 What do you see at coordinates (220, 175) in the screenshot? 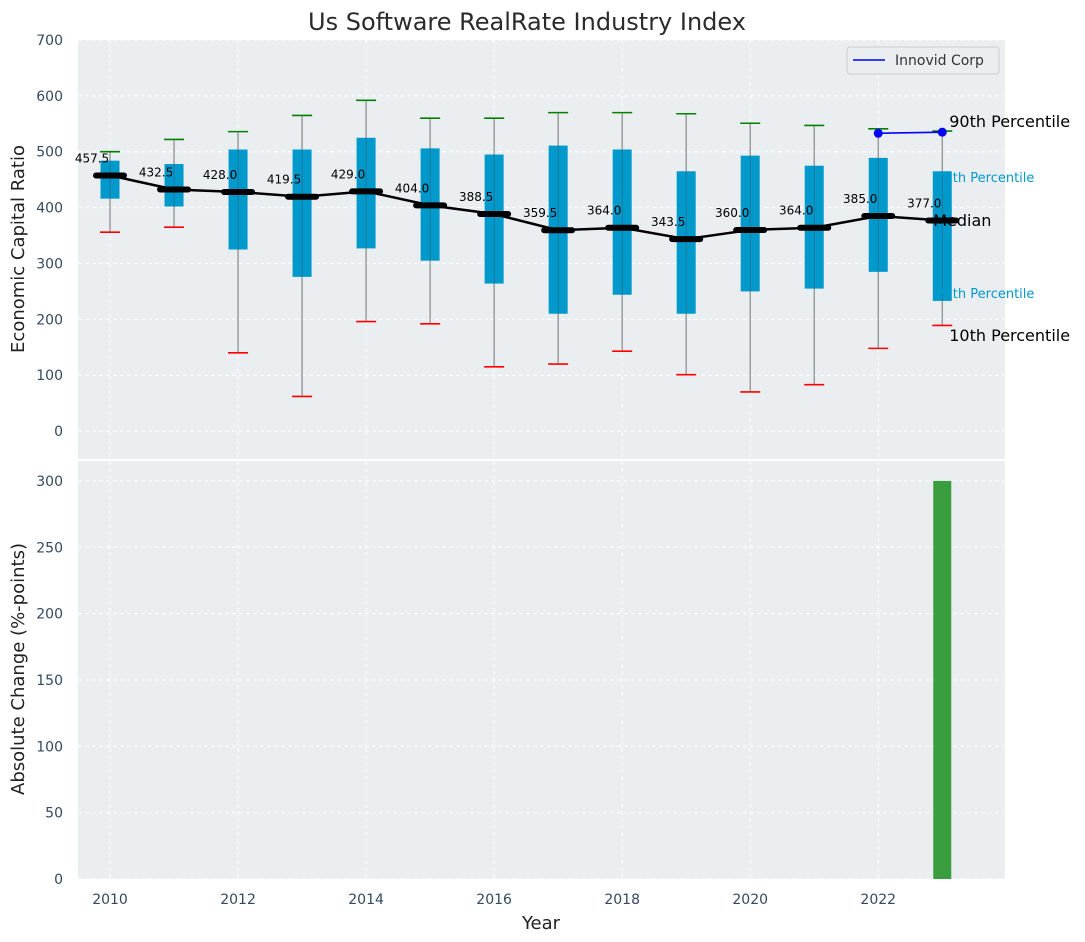
I see `median-value-label: 428.0` at bounding box center [220, 175].